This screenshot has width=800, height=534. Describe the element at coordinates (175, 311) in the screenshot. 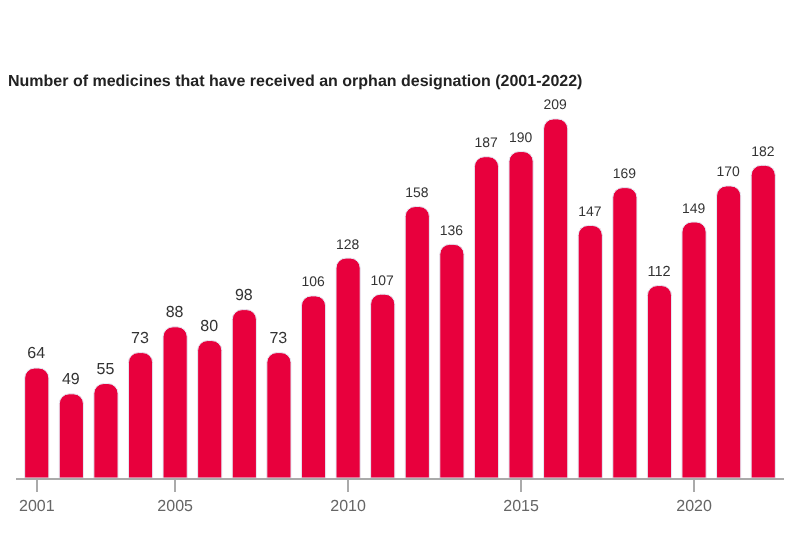

I see `data-label: 88` at that location.